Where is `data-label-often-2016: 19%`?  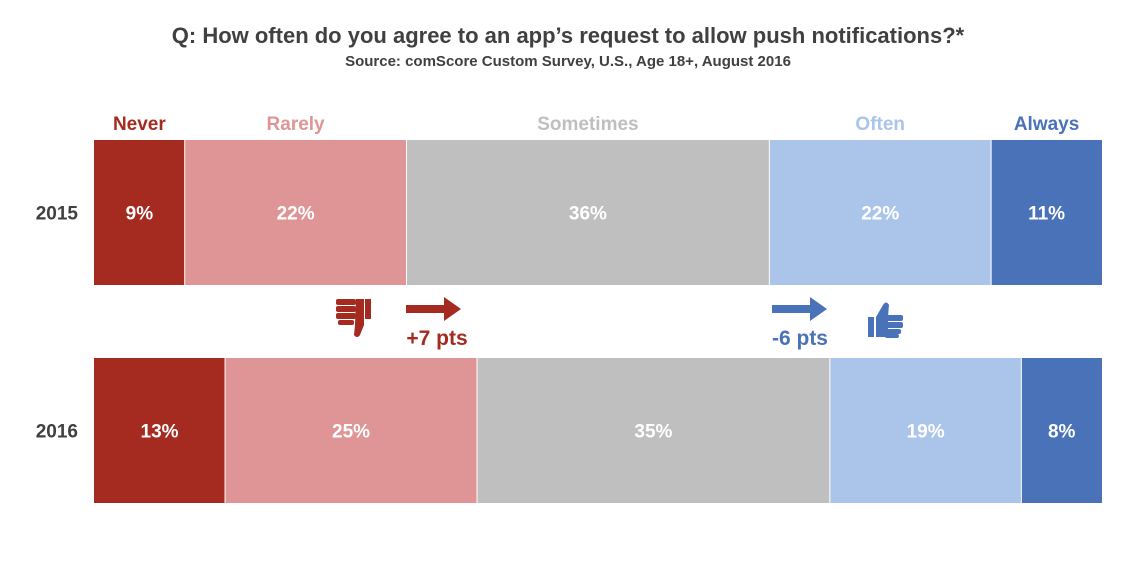
data-label-often-2016: 19% is located at coordinates (926, 432).